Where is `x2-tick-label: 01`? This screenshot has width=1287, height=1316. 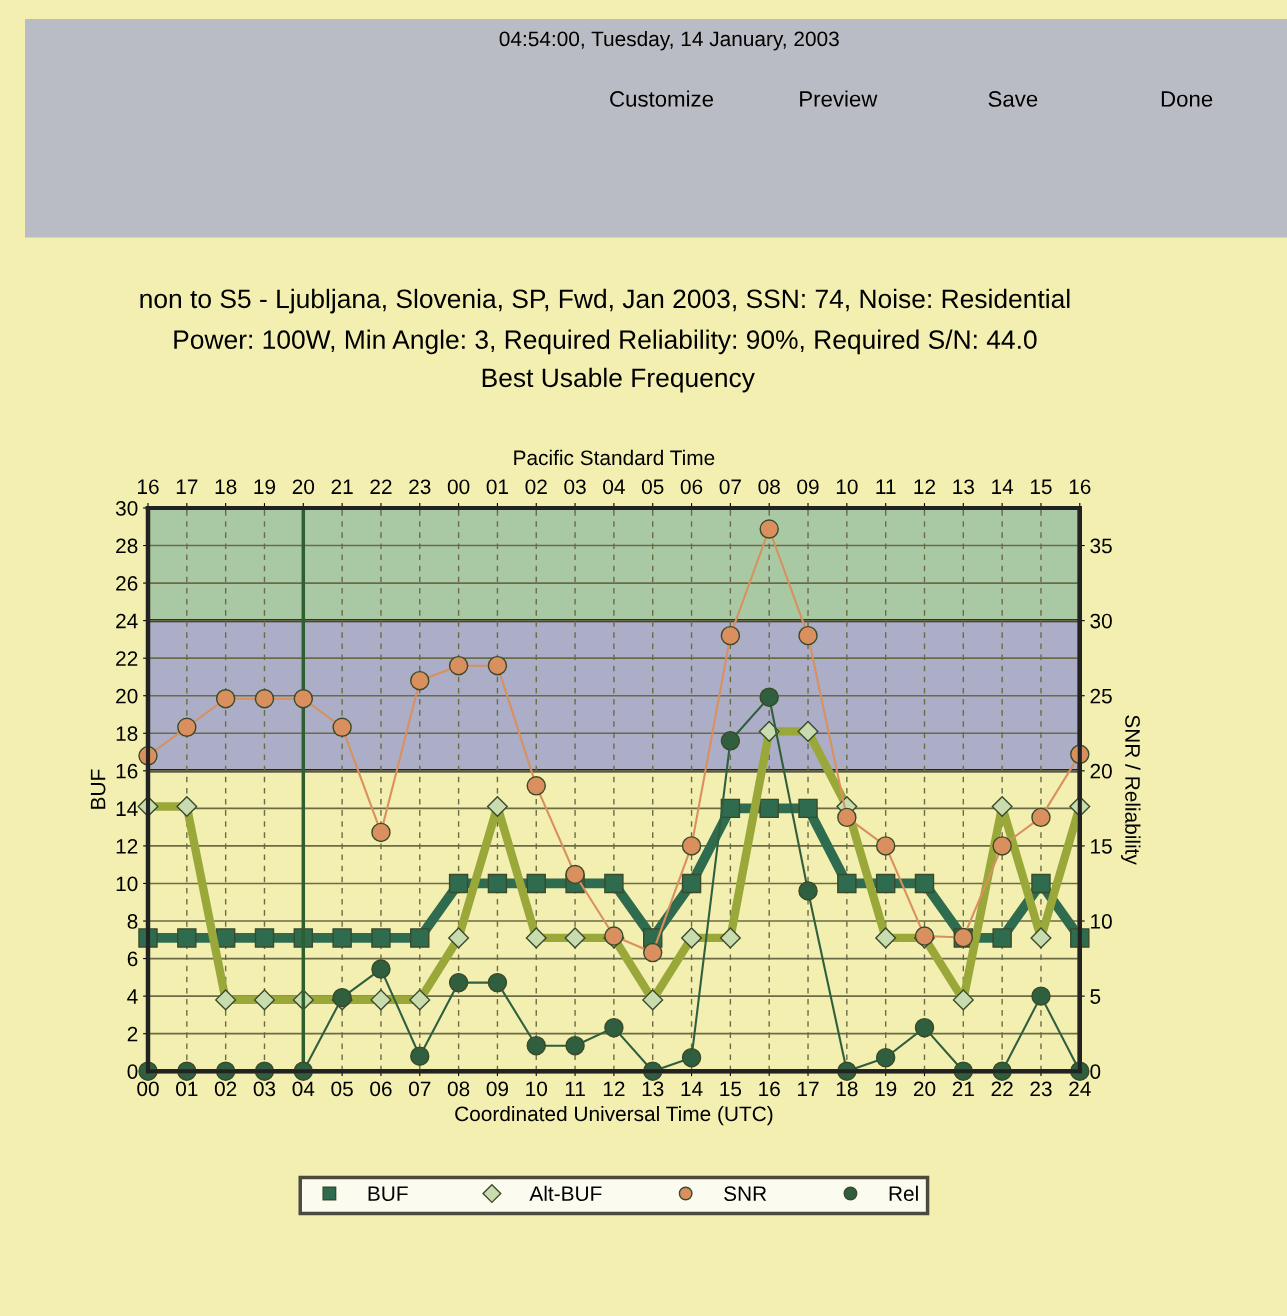 x2-tick-label: 01 is located at coordinates (497, 487).